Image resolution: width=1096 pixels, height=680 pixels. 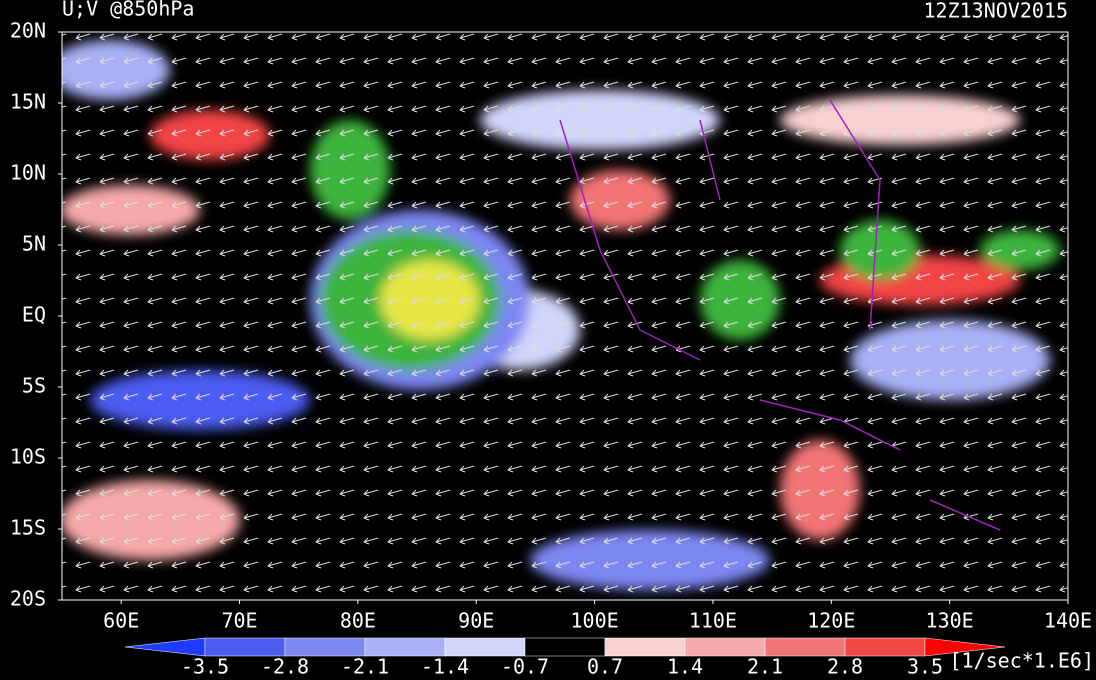 What do you see at coordinates (713, 621) in the screenshot?
I see `lon-label: 110E` at bounding box center [713, 621].